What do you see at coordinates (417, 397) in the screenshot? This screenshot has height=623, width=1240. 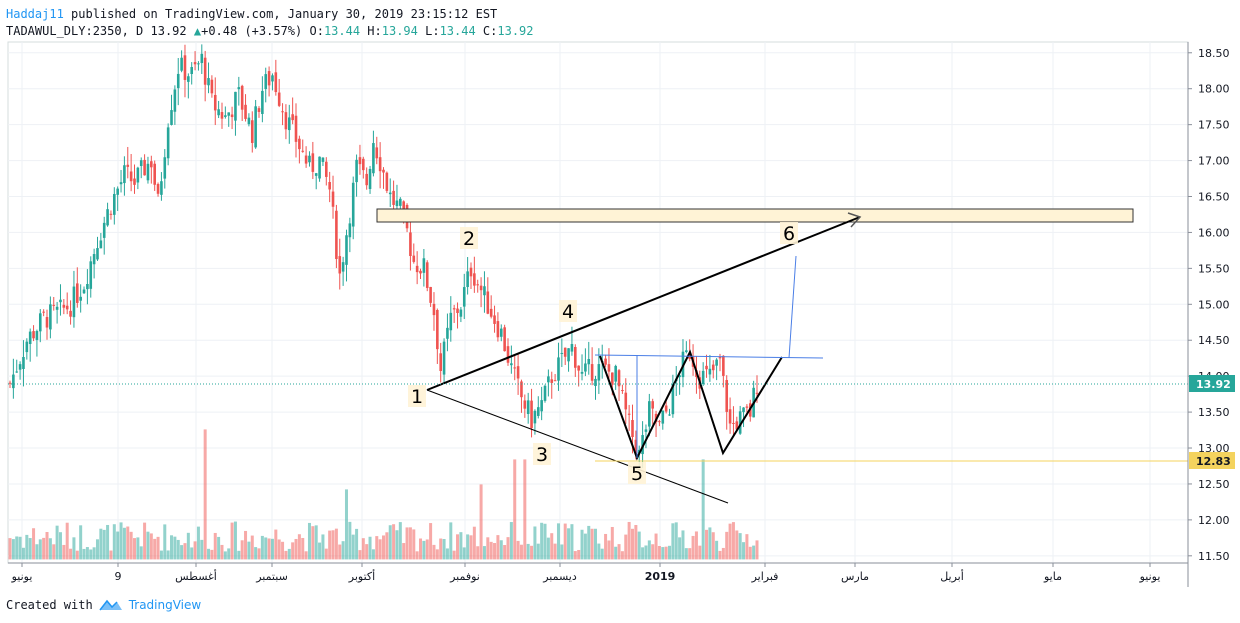 I see `wave-label: 1` at bounding box center [417, 397].